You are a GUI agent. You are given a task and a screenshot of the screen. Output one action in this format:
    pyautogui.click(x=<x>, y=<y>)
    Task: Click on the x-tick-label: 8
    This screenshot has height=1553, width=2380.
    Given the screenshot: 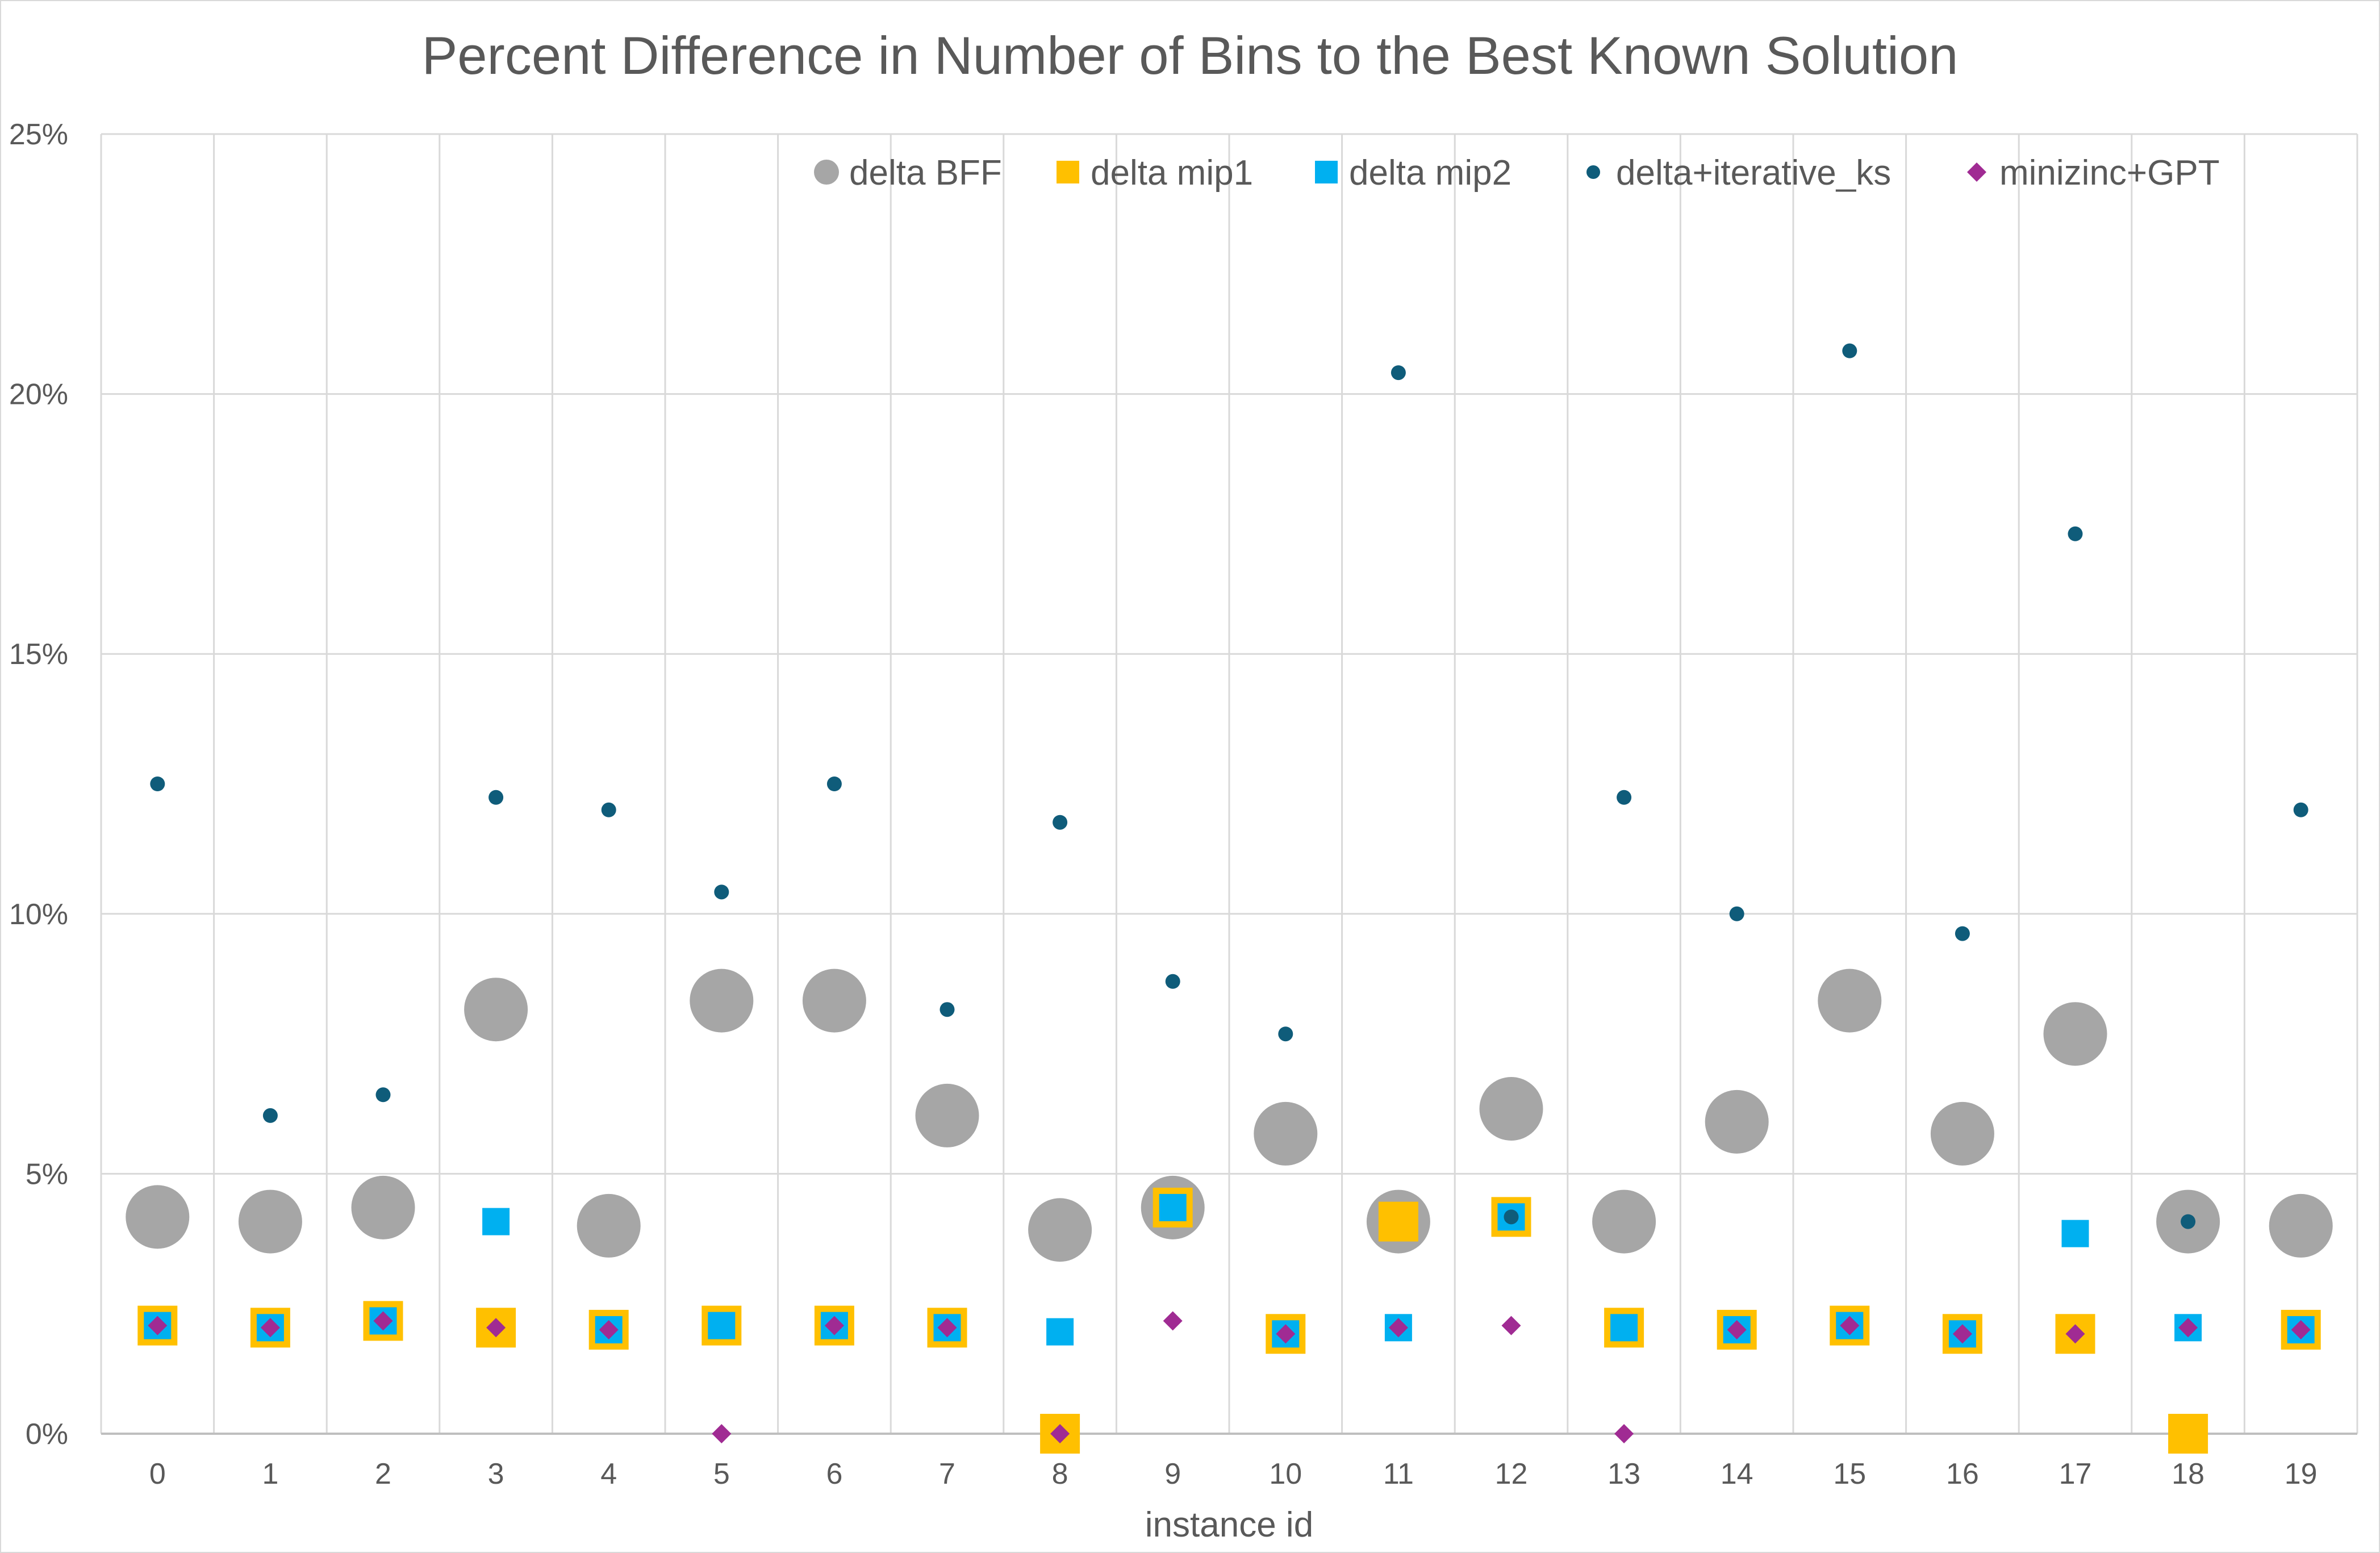 What is the action you would take?
    pyautogui.click(x=1060, y=1474)
    